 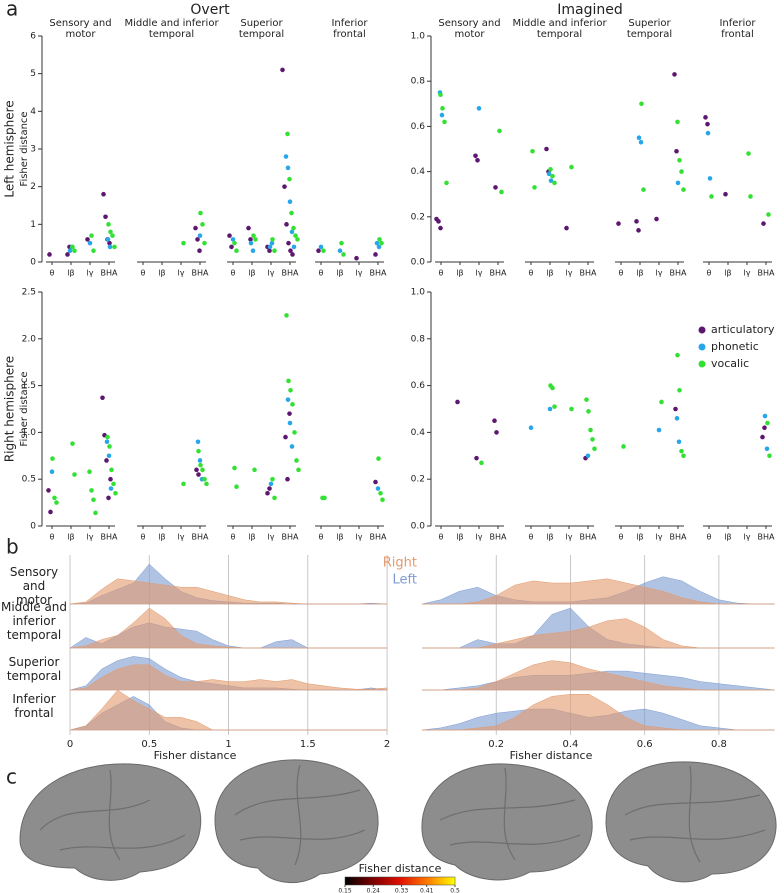 What do you see at coordinates (29, 386) in the screenshot?
I see `y-tick-label: 1.5` at bounding box center [29, 386].